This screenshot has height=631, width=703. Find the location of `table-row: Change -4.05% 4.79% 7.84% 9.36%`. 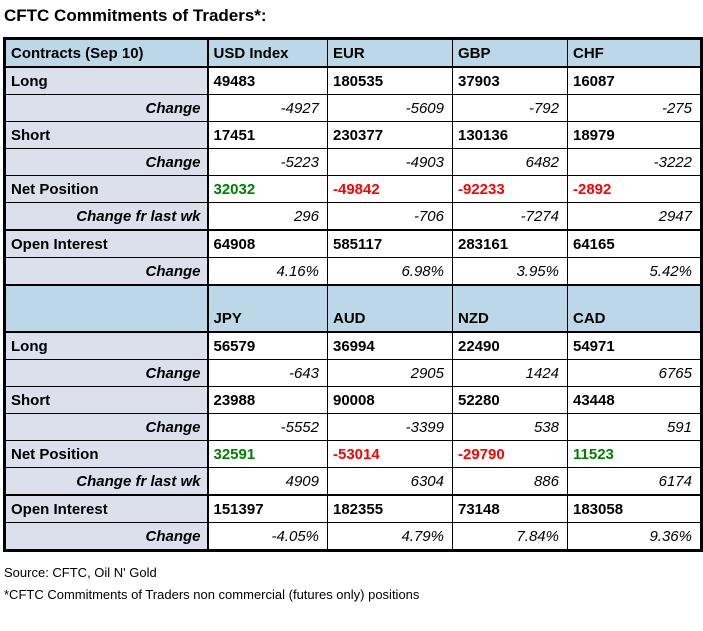

table-row: Change -4.05% 4.79% 7.84% 9.36% is located at coordinates (353, 536).